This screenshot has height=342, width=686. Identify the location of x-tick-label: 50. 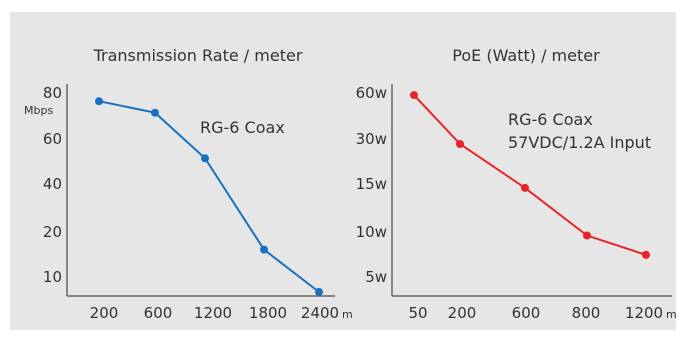
(417, 313).